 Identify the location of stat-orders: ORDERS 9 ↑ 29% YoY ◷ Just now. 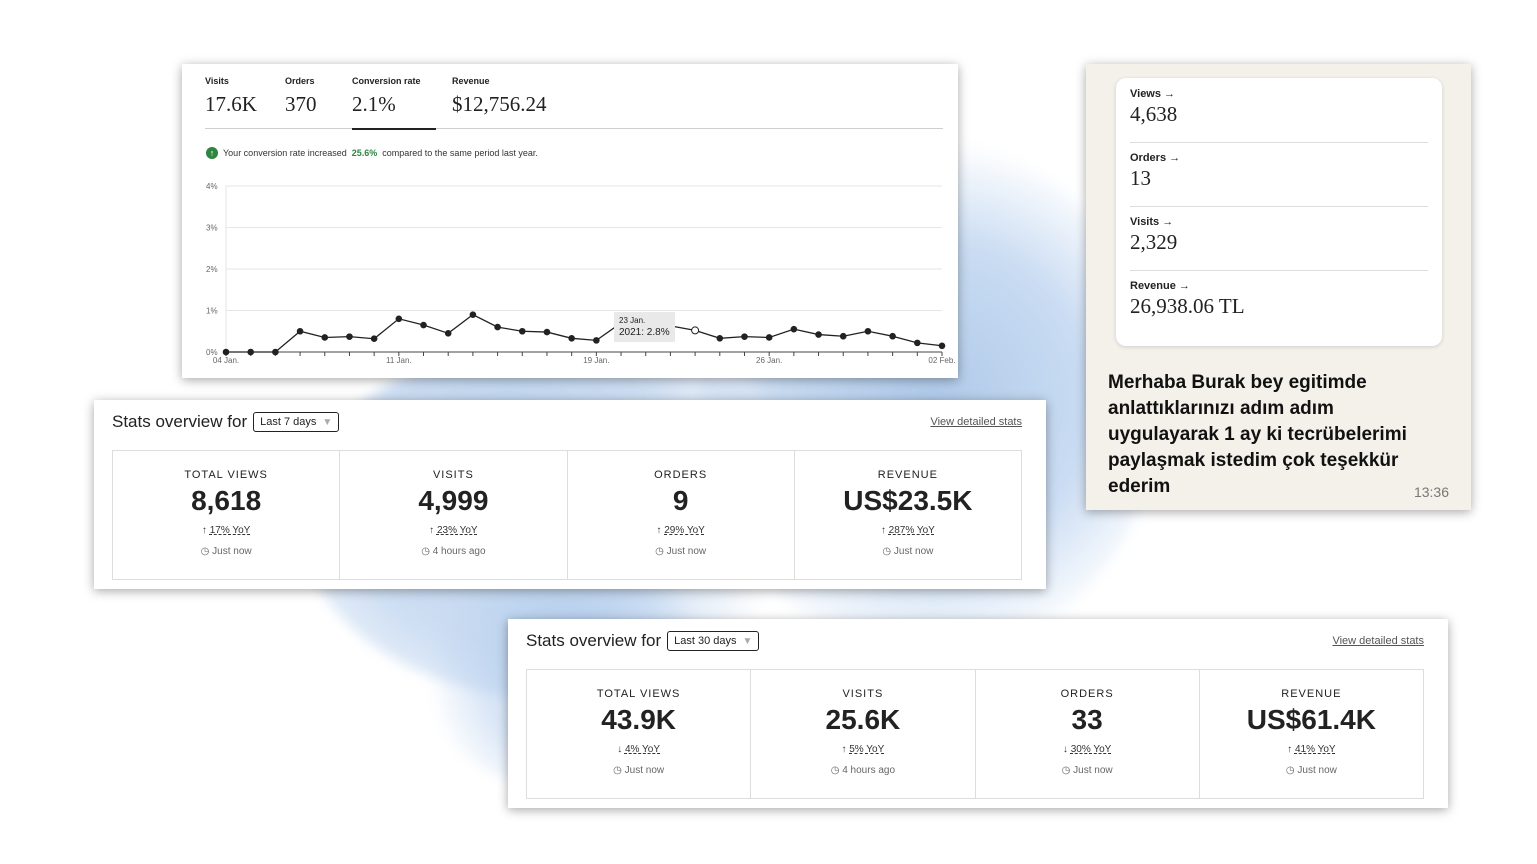
(681, 515).